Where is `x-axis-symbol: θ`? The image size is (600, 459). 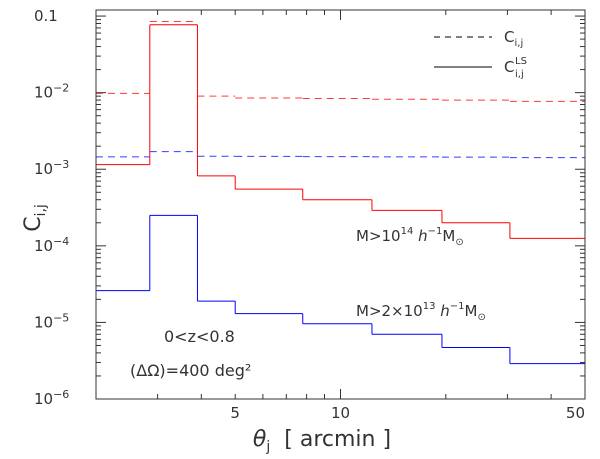
x-axis-symbol: θ is located at coordinates (260, 439).